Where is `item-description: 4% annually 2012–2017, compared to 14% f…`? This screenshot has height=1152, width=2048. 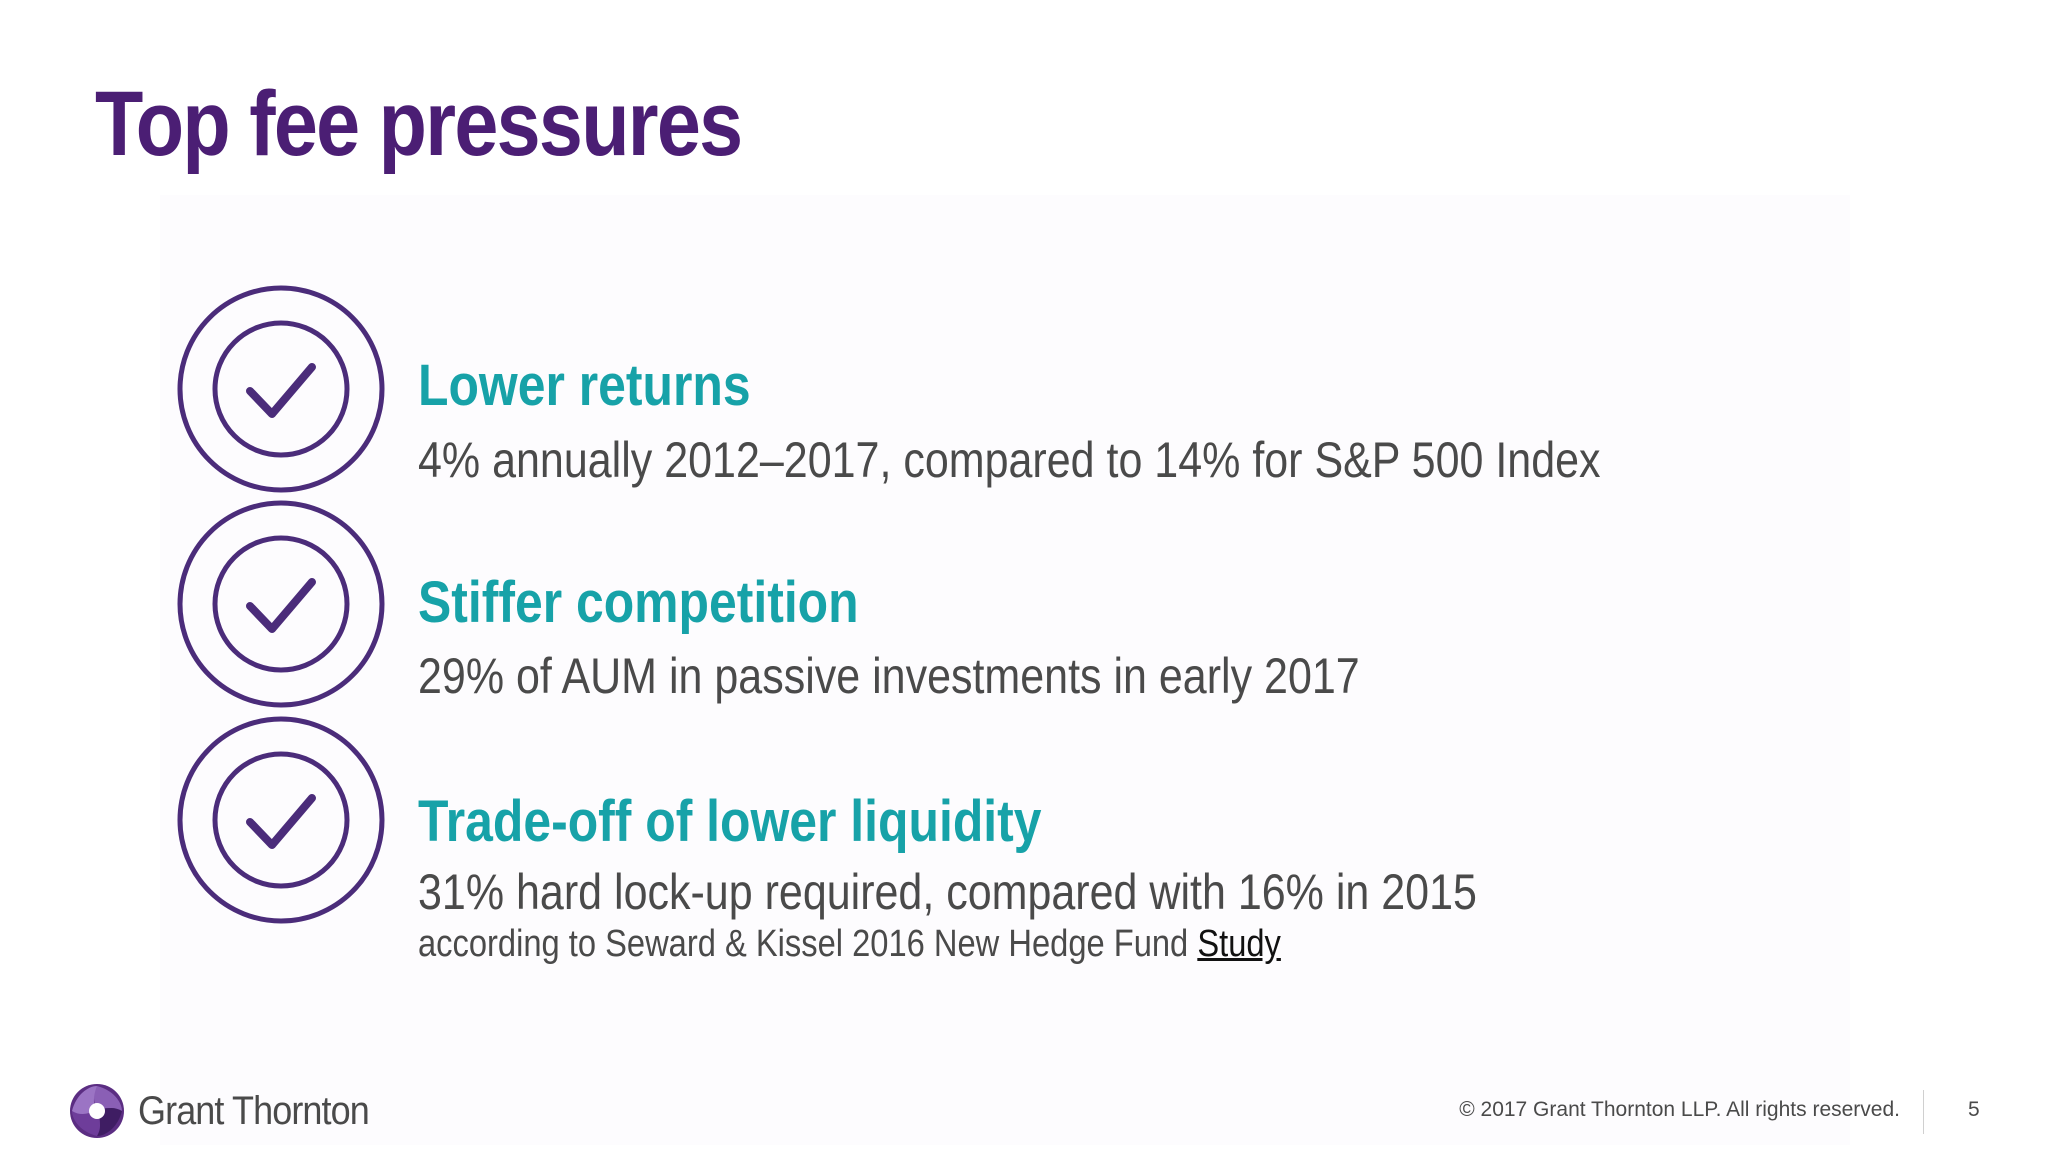 item-description: 4% annually 2012–2017, compared to 14% f… is located at coordinates (1009, 460).